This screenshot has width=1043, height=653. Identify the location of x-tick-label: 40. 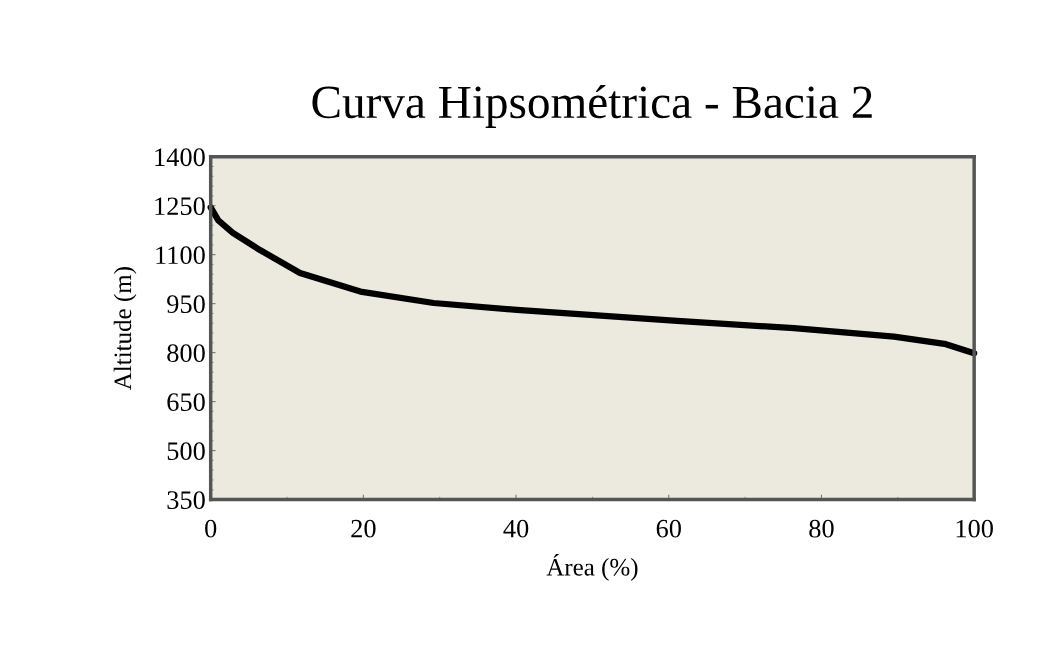
(516, 528).